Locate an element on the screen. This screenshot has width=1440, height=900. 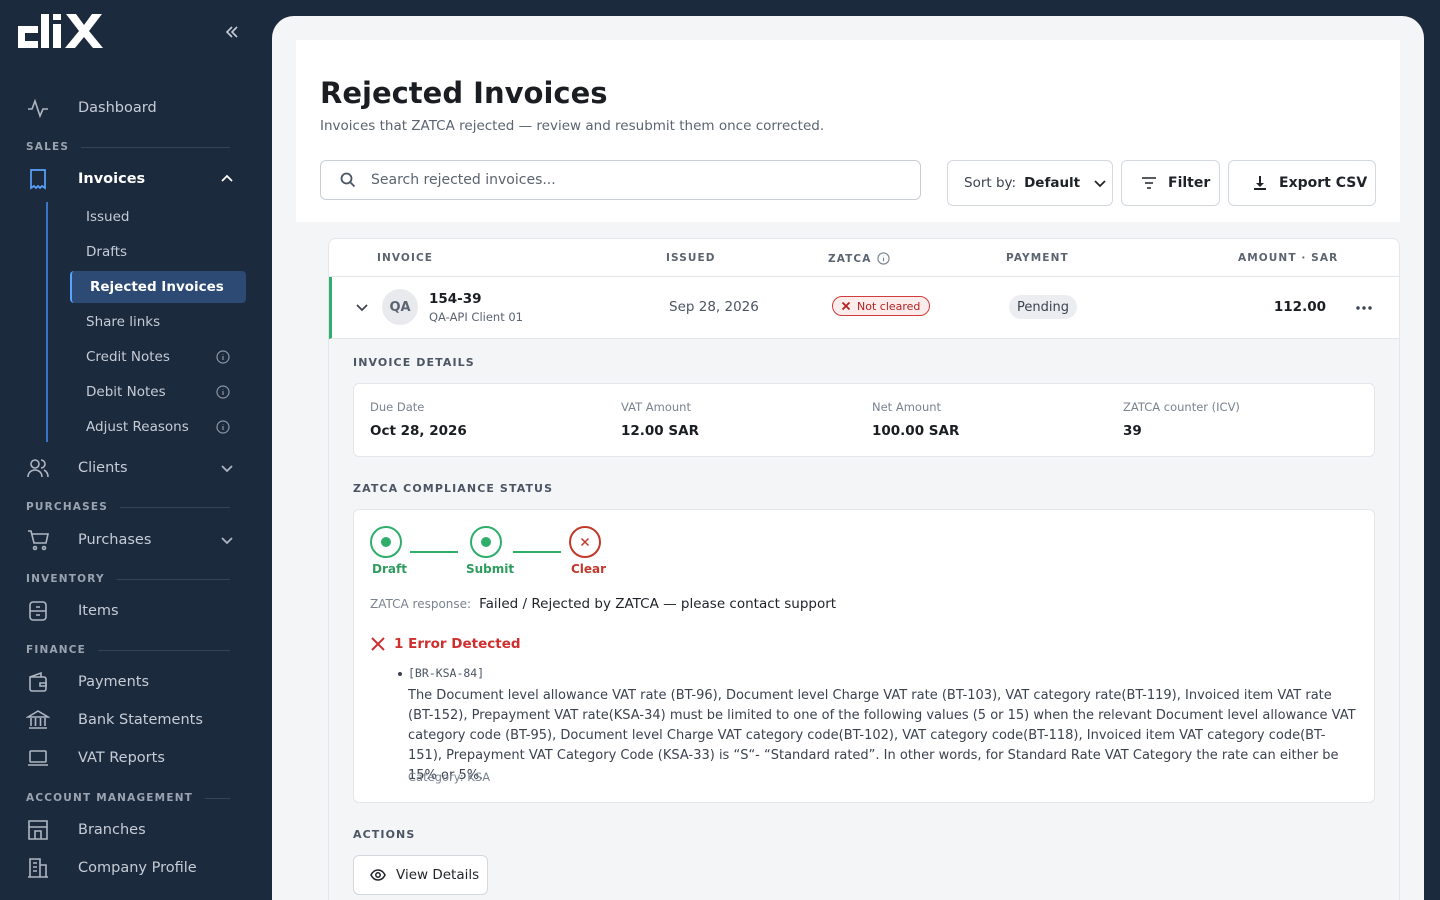
vat-amount-label: VAT Amount is located at coordinates (656, 407).